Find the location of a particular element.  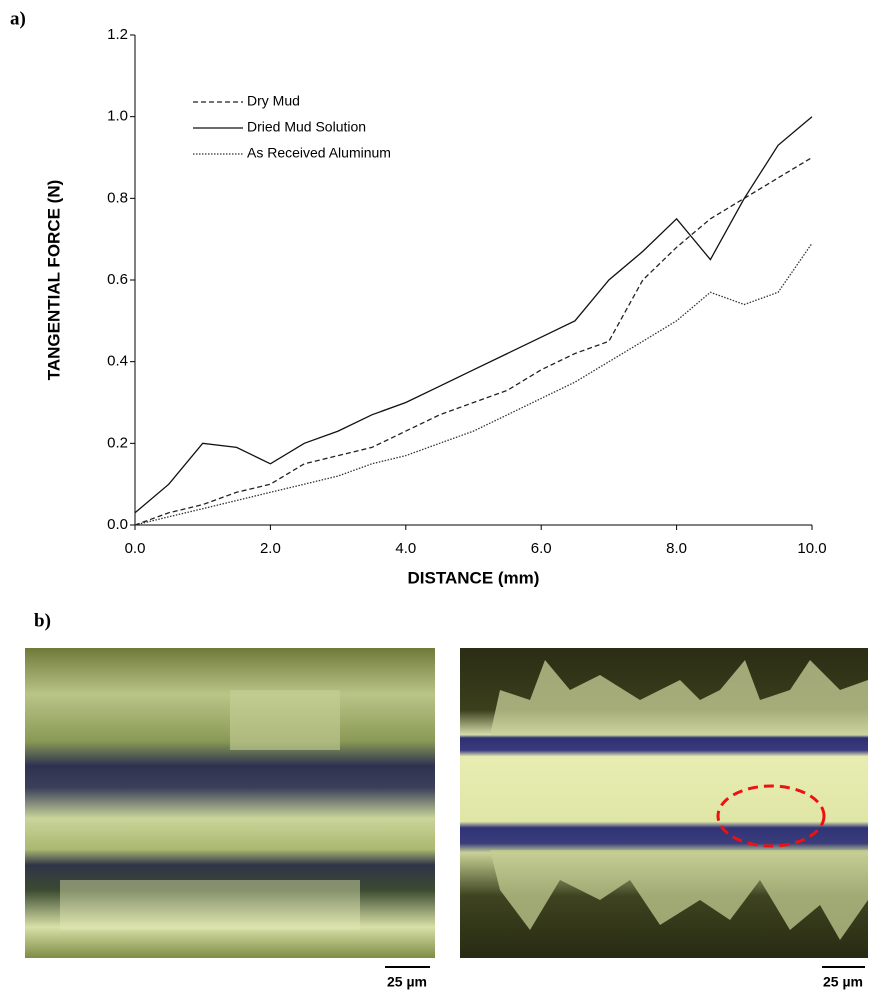

highlight-ellipse is located at coordinates (771, 816).